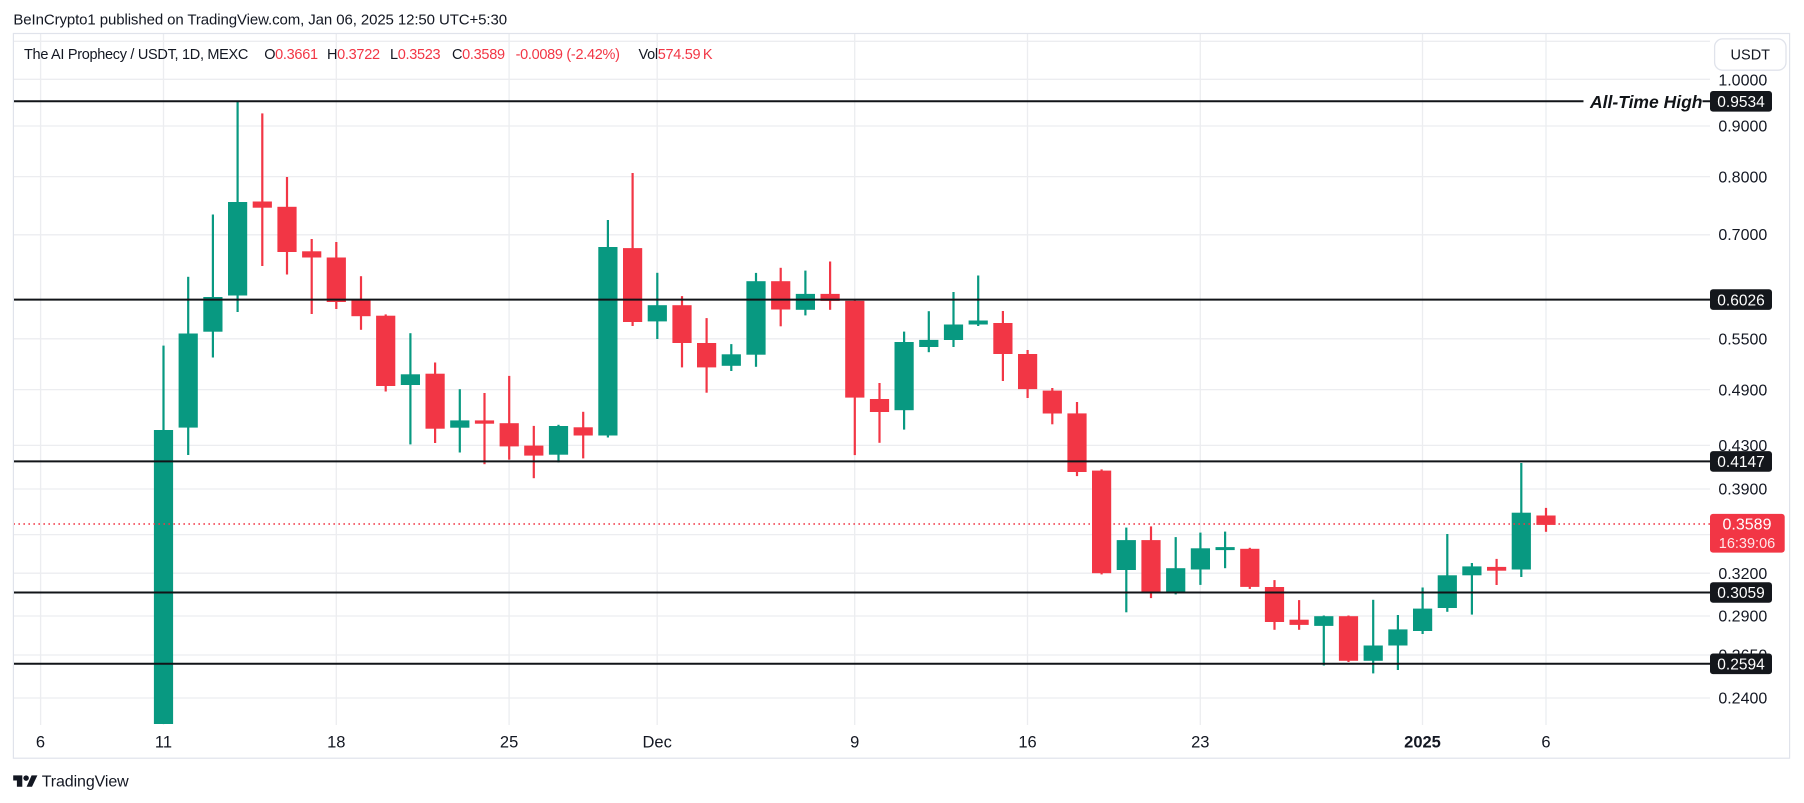 This screenshot has height=803, width=1804. Describe the element at coordinates (1422, 743) in the screenshot. I see `svg-text: 2025` at that location.